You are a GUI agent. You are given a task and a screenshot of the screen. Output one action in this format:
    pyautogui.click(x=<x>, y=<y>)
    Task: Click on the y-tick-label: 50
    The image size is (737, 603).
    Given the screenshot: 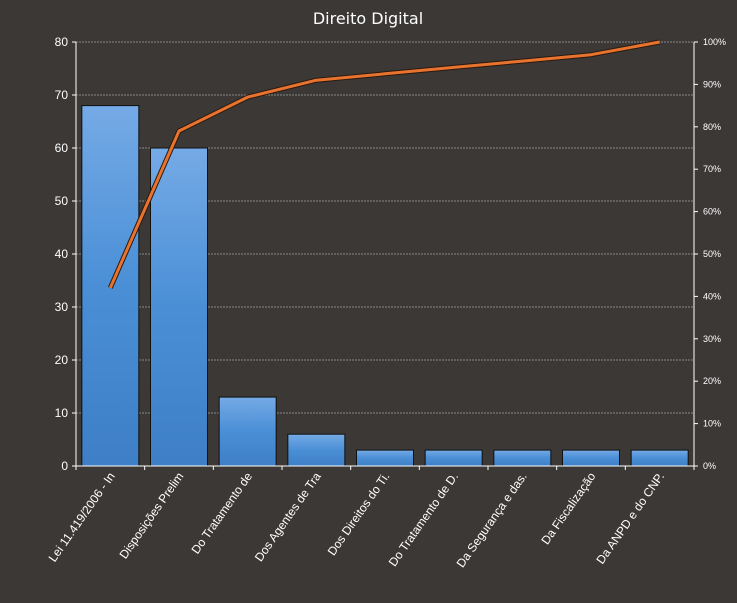 What is the action you would take?
    pyautogui.click(x=62, y=201)
    